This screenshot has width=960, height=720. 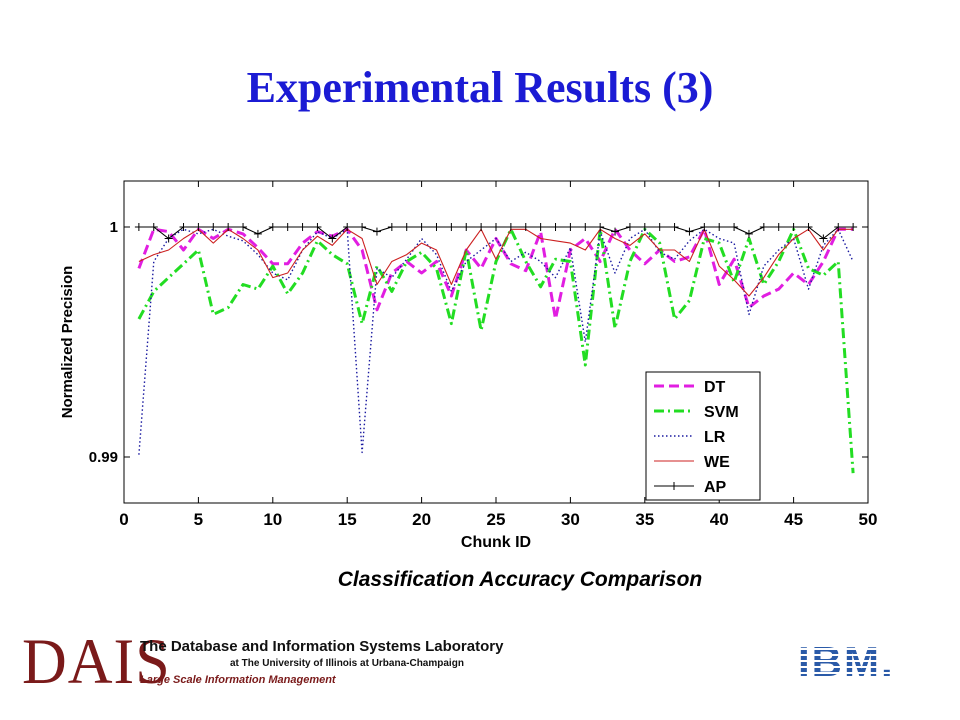 I want to click on slide-title: Experimental Results (3), so click(x=480, y=87).